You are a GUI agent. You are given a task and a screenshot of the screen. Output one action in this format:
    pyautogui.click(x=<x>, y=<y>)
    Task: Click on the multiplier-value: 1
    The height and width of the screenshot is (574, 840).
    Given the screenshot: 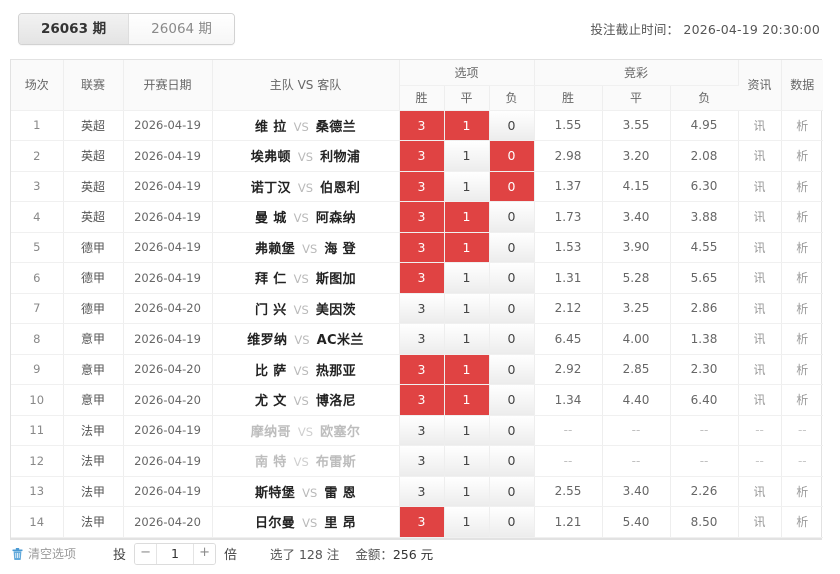 What is the action you would take?
    pyautogui.click(x=175, y=553)
    